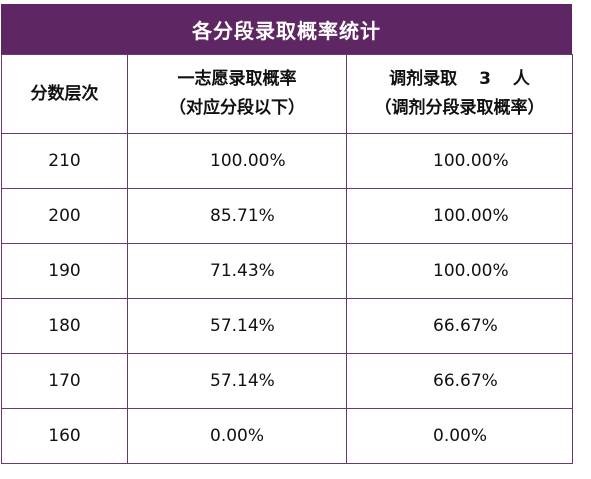 The width and height of the screenshot is (591, 479). I want to click on level-cell: 210, so click(64, 161).